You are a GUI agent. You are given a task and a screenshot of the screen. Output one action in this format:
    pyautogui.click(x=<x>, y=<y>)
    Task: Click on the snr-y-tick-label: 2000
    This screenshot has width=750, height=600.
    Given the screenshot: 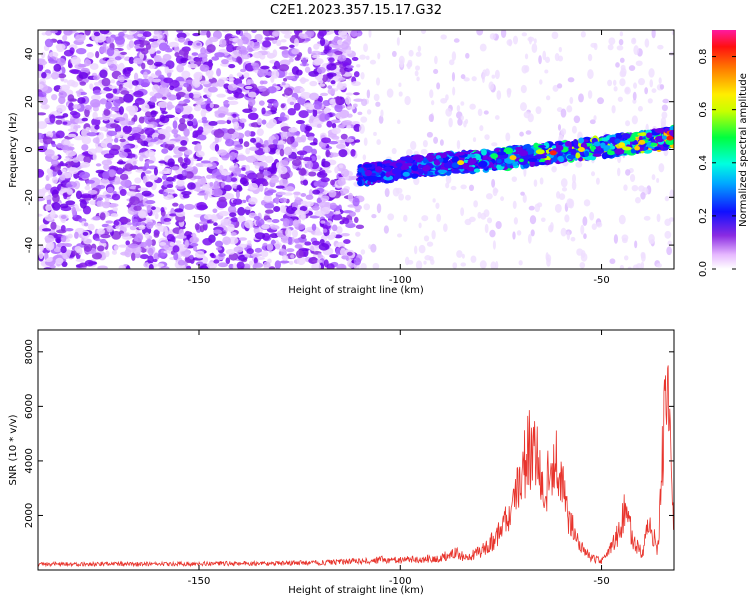 What is the action you would take?
    pyautogui.click(x=29, y=515)
    